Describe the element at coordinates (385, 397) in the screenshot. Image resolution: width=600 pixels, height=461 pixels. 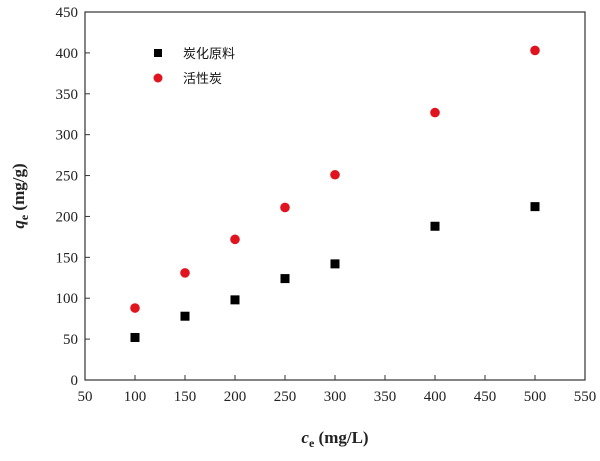
I see `x-tick-label: 350` at that location.